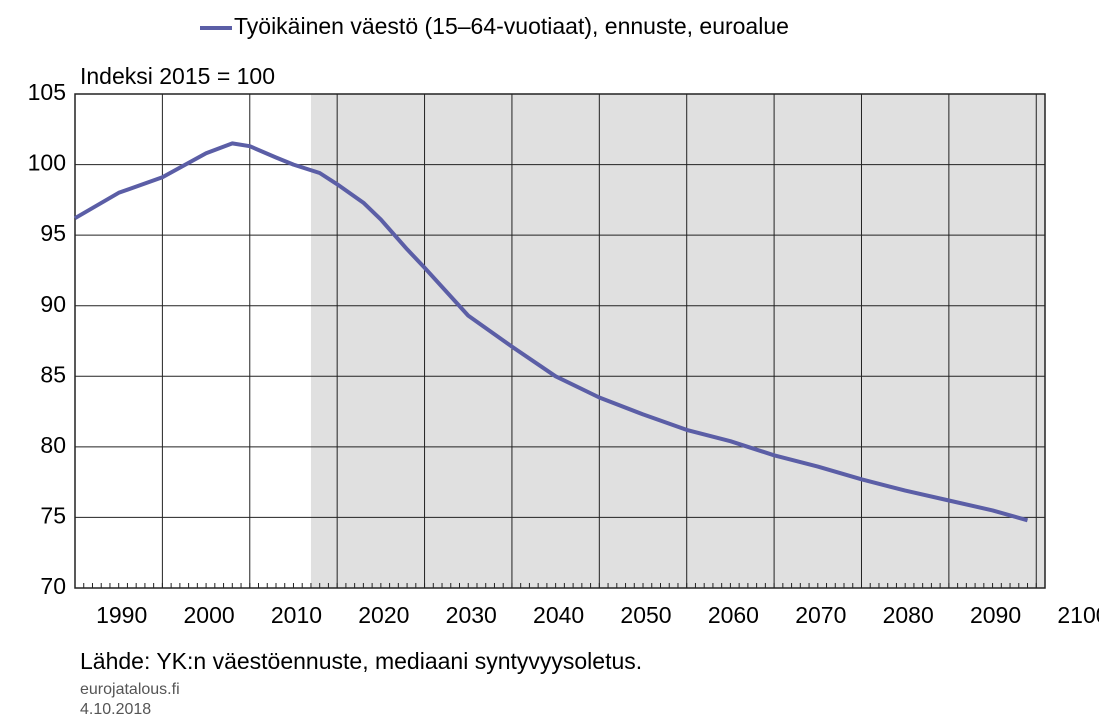 This screenshot has width=1099, height=720. Describe the element at coordinates (115, 709) in the screenshot. I see `date: 4.10.2018` at that location.